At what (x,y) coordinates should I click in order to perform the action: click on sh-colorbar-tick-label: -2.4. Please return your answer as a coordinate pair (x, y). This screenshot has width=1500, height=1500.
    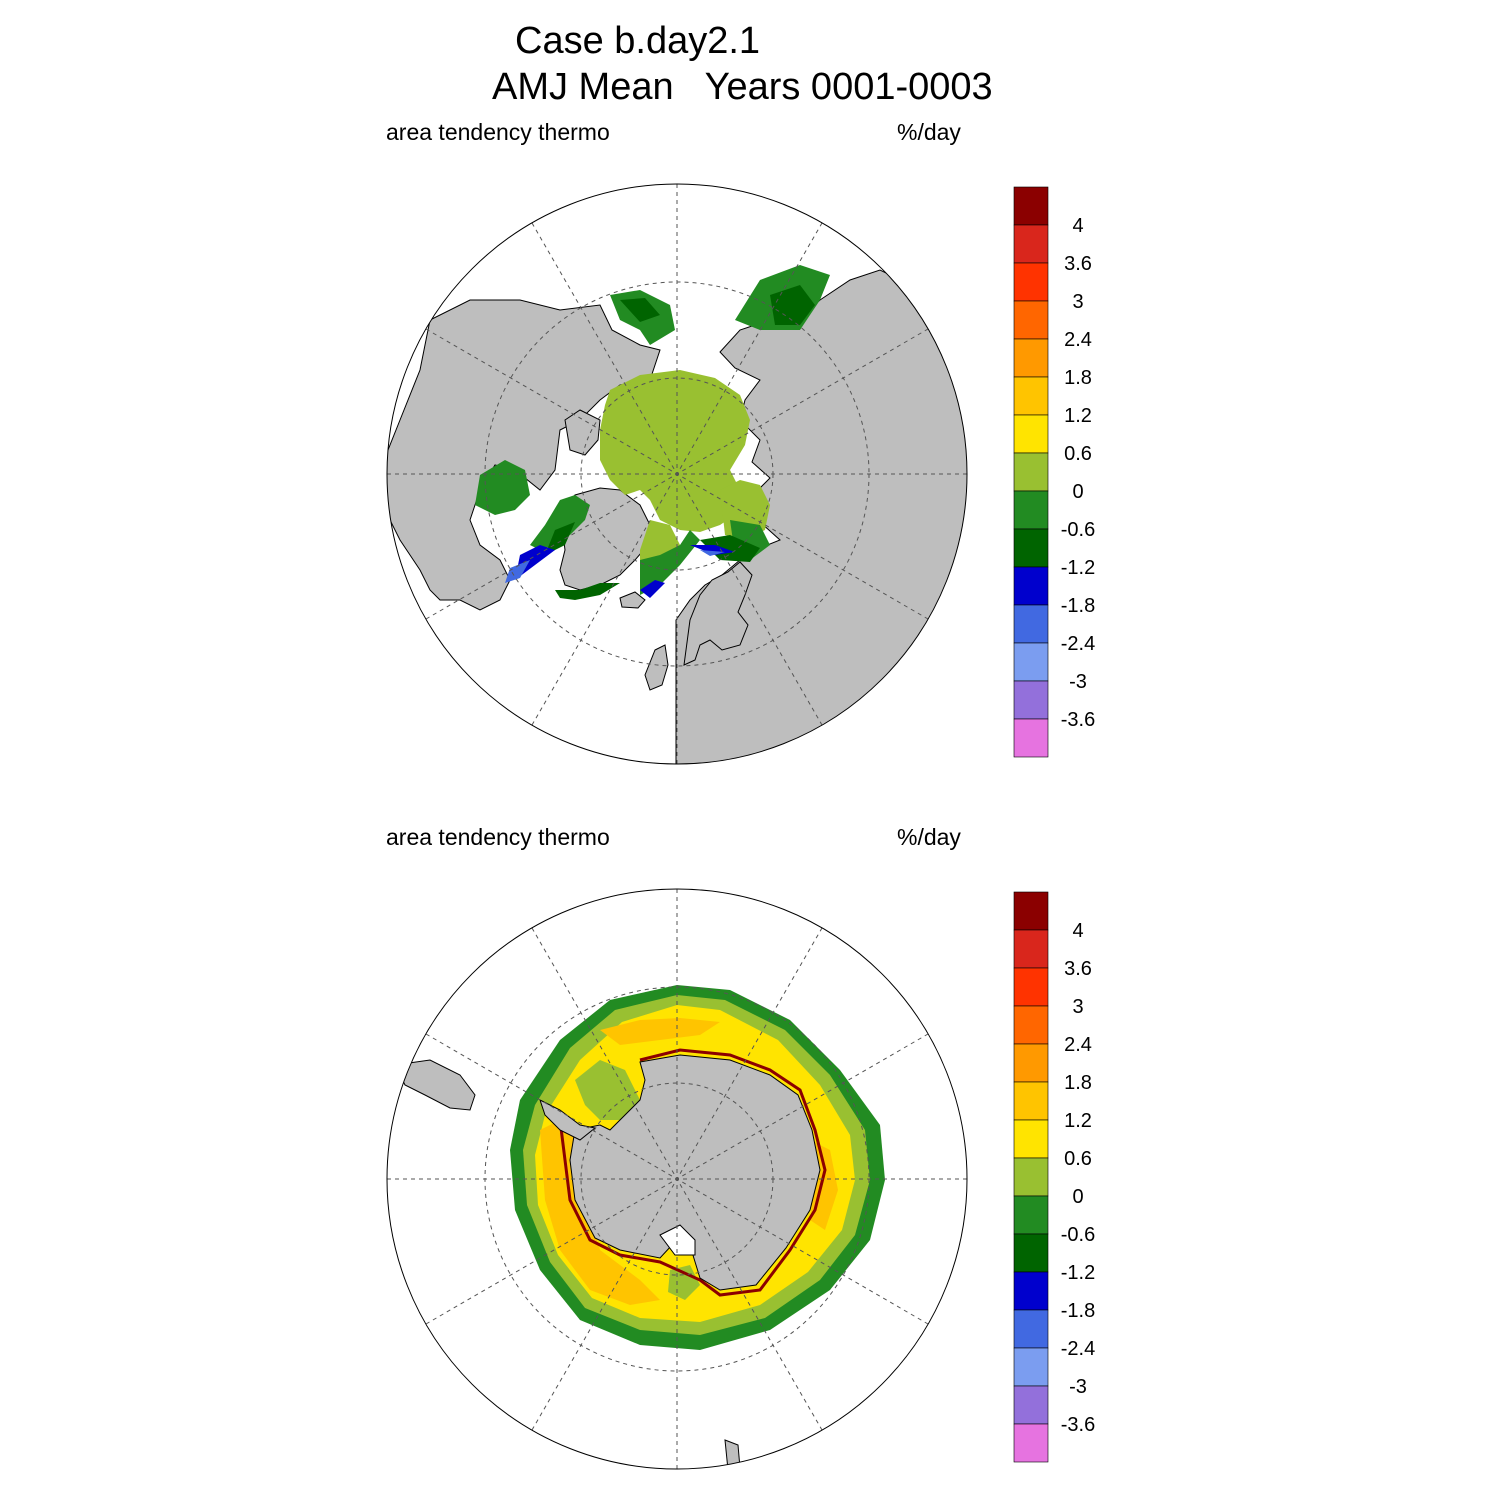
    Looking at the image, I should click on (1078, 1349).